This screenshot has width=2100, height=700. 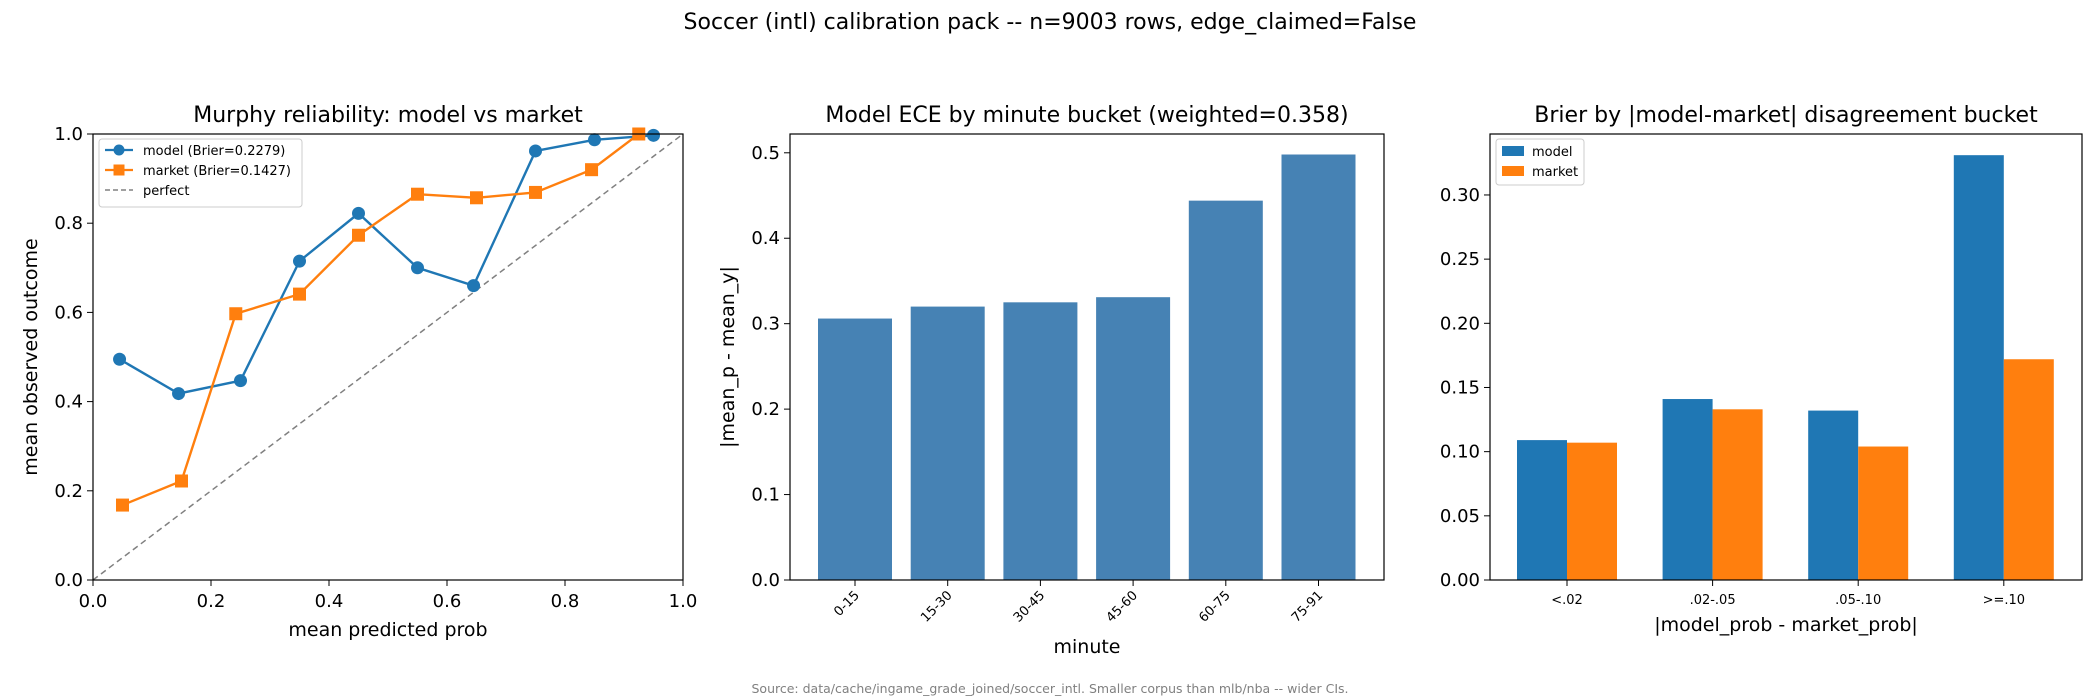 What do you see at coordinates (1460, 516) in the screenshot?
I see `chart3-ytick-label: 0.05` at bounding box center [1460, 516].